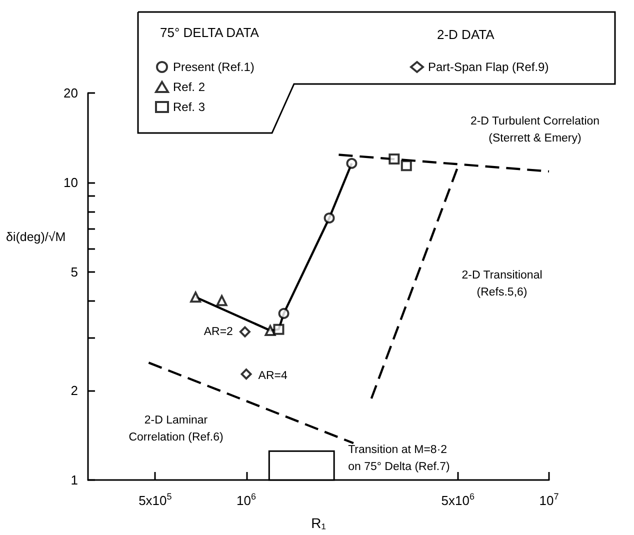  What do you see at coordinates (502, 284) in the screenshot?
I see `annotation: 2-D Transitional (Refs.5,6)` at bounding box center [502, 284].